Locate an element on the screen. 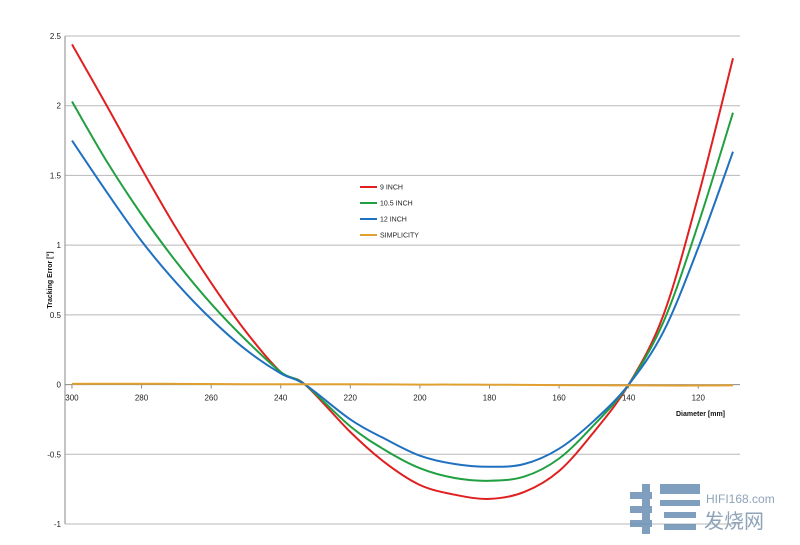 The image size is (800, 545). site-logo is located at coordinates (665, 509).